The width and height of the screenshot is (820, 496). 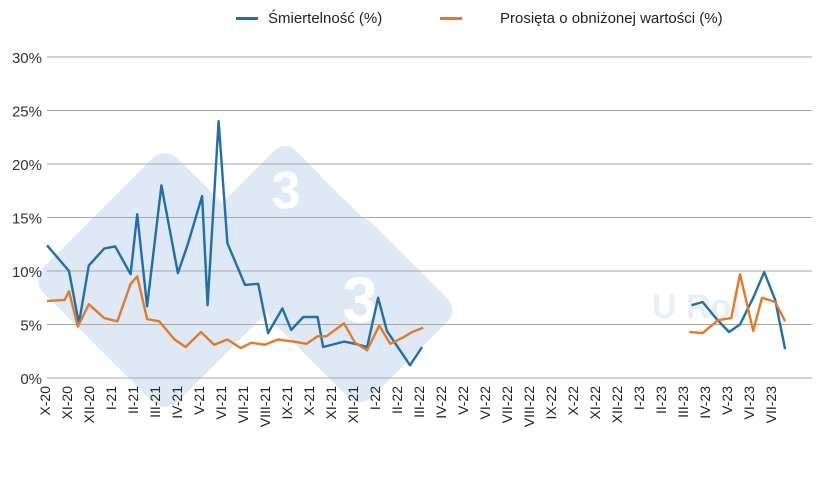 What do you see at coordinates (771, 405) in the screenshot?
I see `x-tick-label: VII-23` at bounding box center [771, 405].